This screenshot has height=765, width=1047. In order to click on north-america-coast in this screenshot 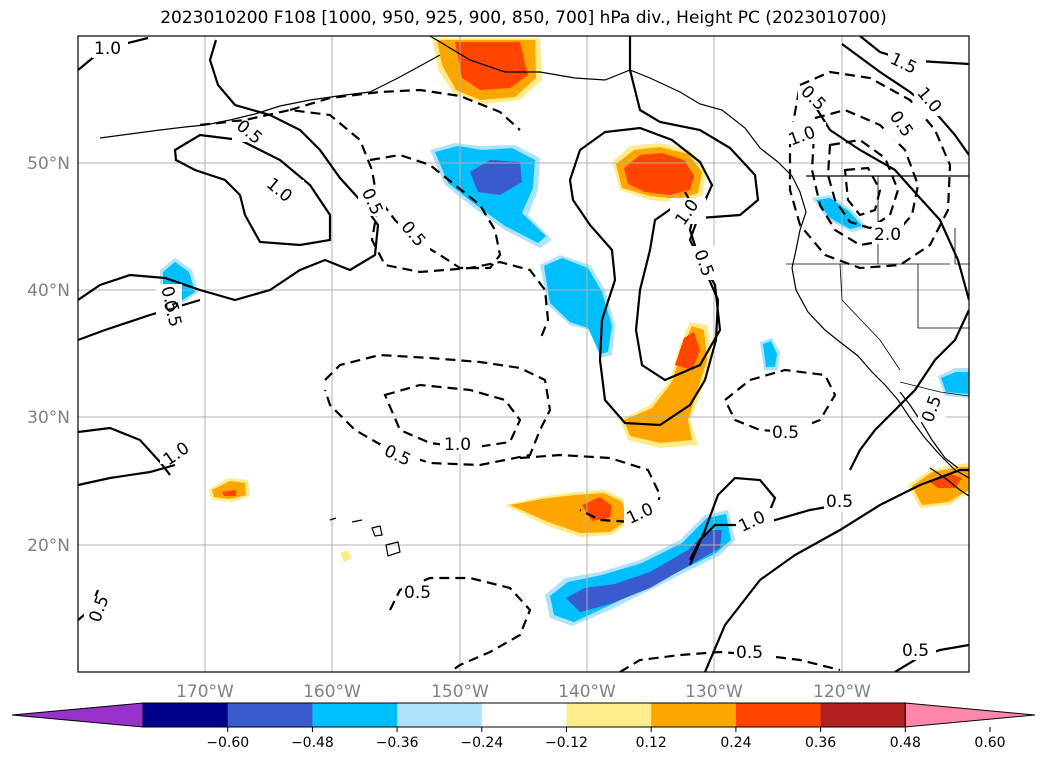, I will do `click(873, 320)`.